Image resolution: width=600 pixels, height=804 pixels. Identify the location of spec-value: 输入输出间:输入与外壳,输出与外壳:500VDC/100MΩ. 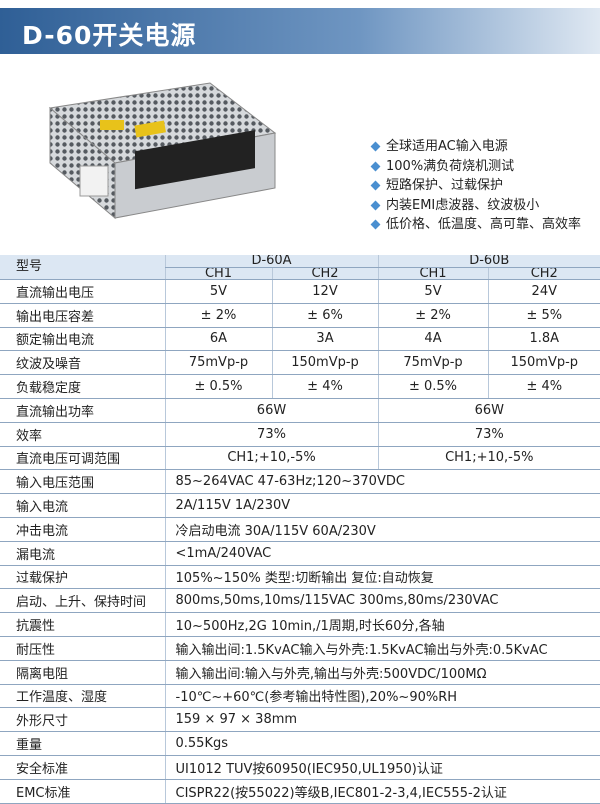
(382, 672).